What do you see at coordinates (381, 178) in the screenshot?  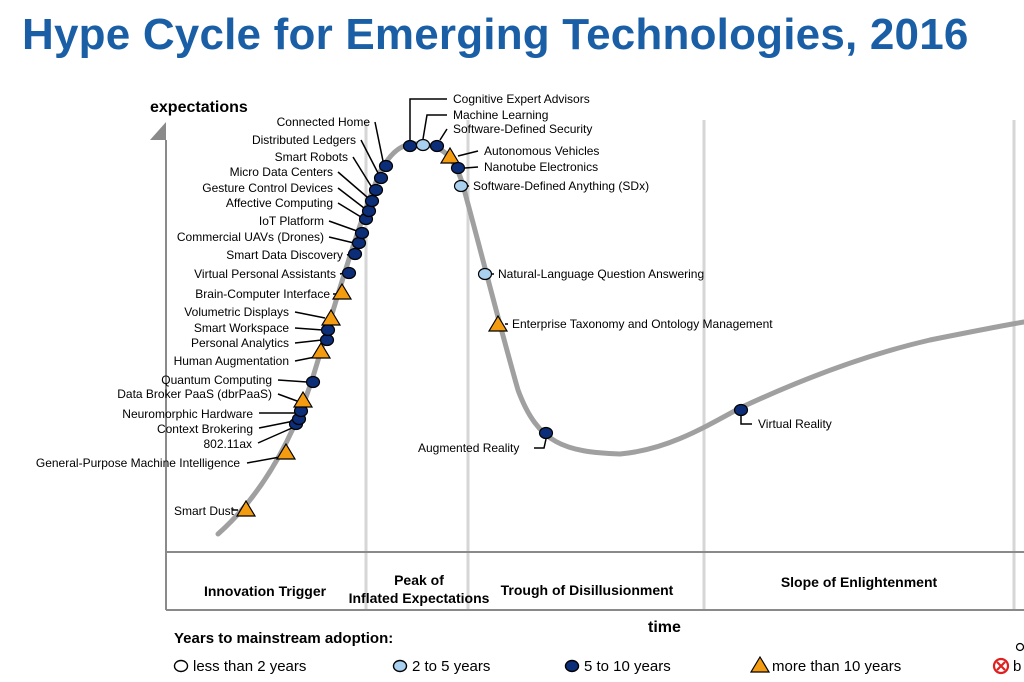 I see `marker-distributed-ledgers` at bounding box center [381, 178].